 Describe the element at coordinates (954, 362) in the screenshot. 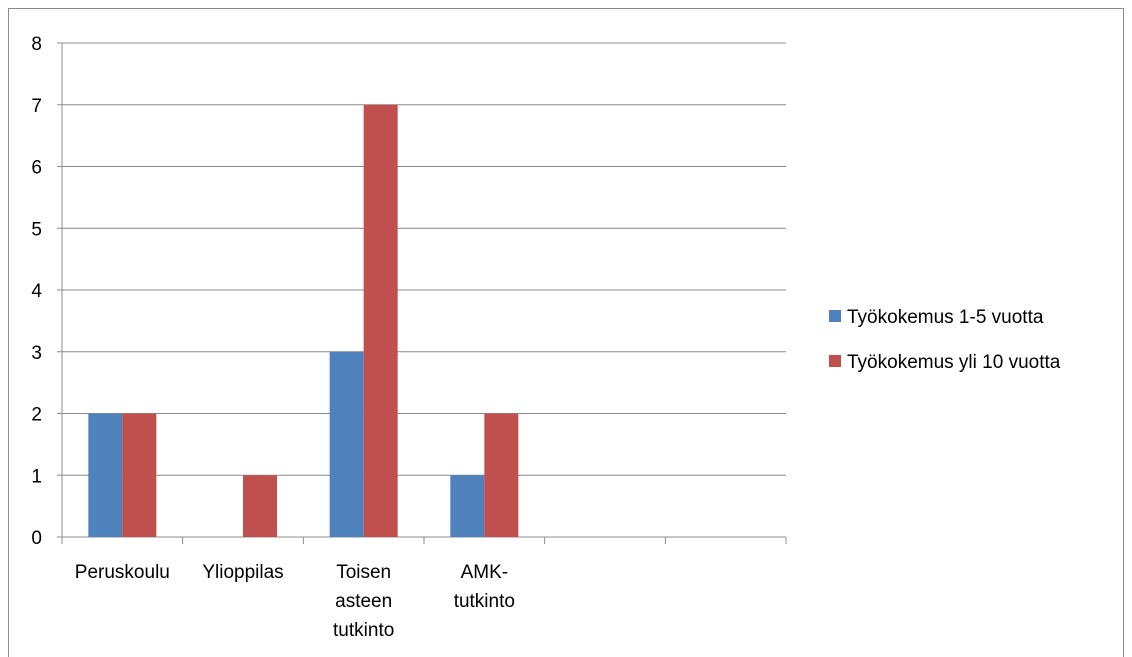

I see `legend-label-2: Työkokemus yli 10 vuotta` at that location.